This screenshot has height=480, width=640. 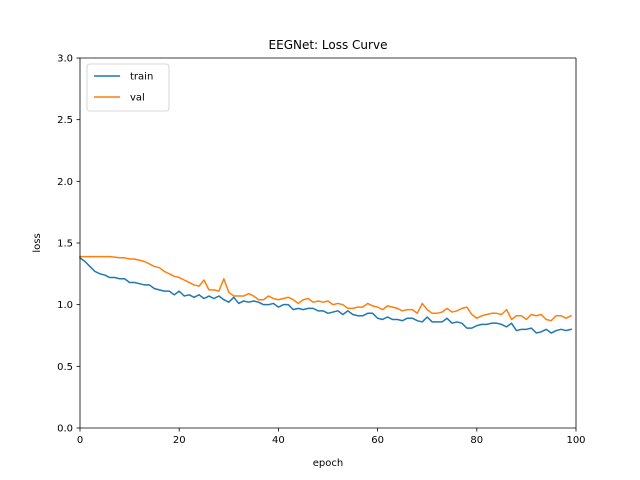 I want to click on x-tick-label: 0, so click(x=80, y=440).